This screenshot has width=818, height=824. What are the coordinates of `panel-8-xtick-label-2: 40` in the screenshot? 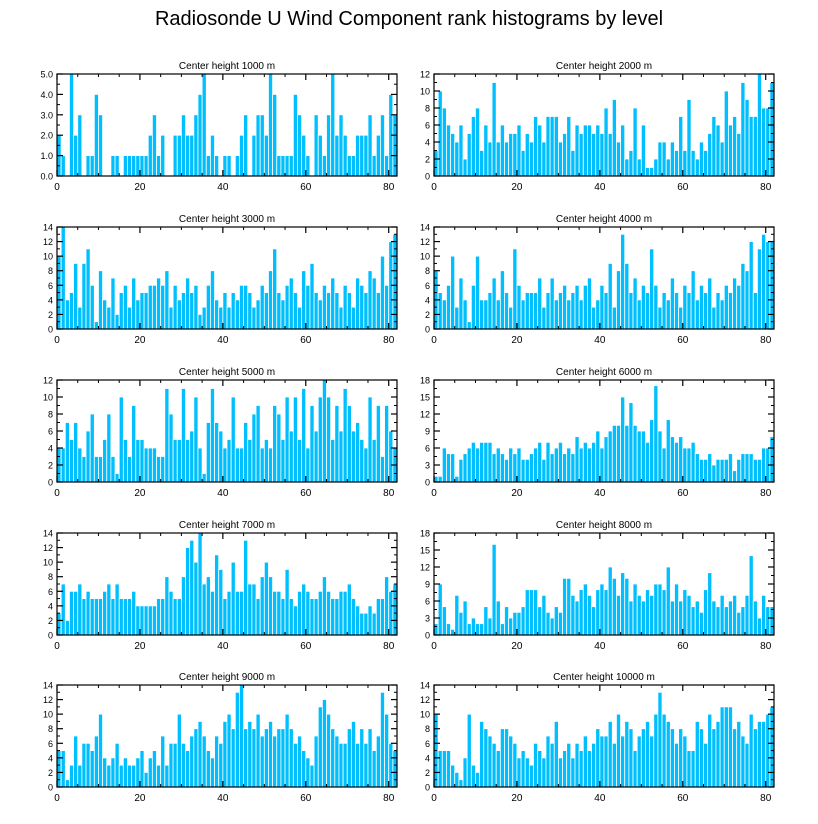 It's located at (600, 646).